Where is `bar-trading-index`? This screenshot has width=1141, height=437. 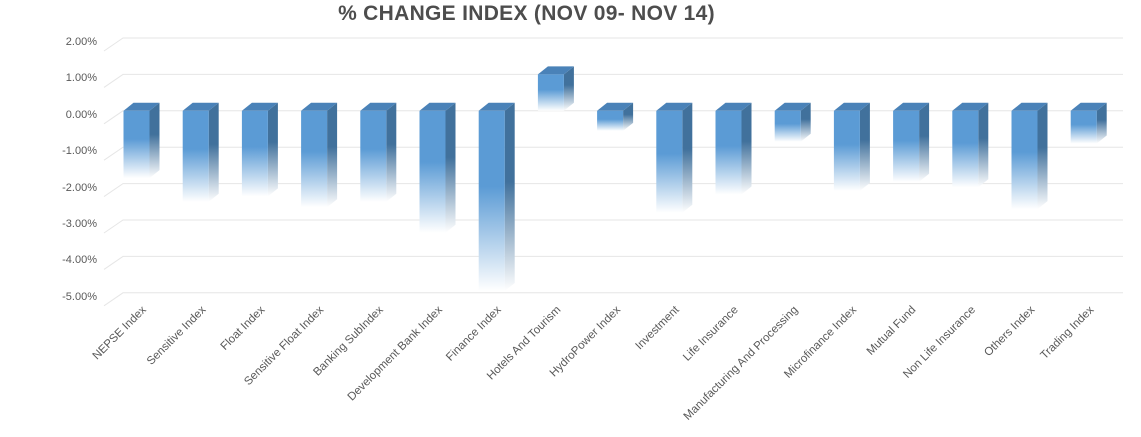
bar-trading-index is located at coordinates (1088, 123).